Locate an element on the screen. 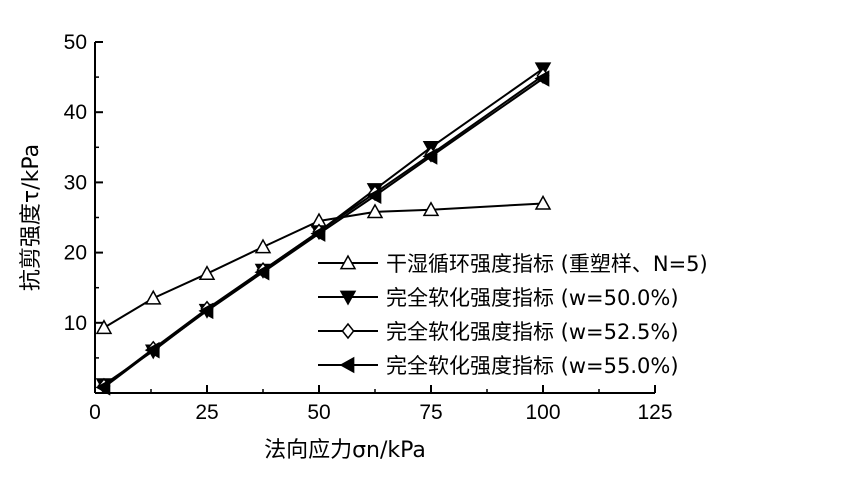 The height and width of the screenshot is (481, 845). y-axis-title: 抗剪强度τ/kPa is located at coordinates (31, 217).